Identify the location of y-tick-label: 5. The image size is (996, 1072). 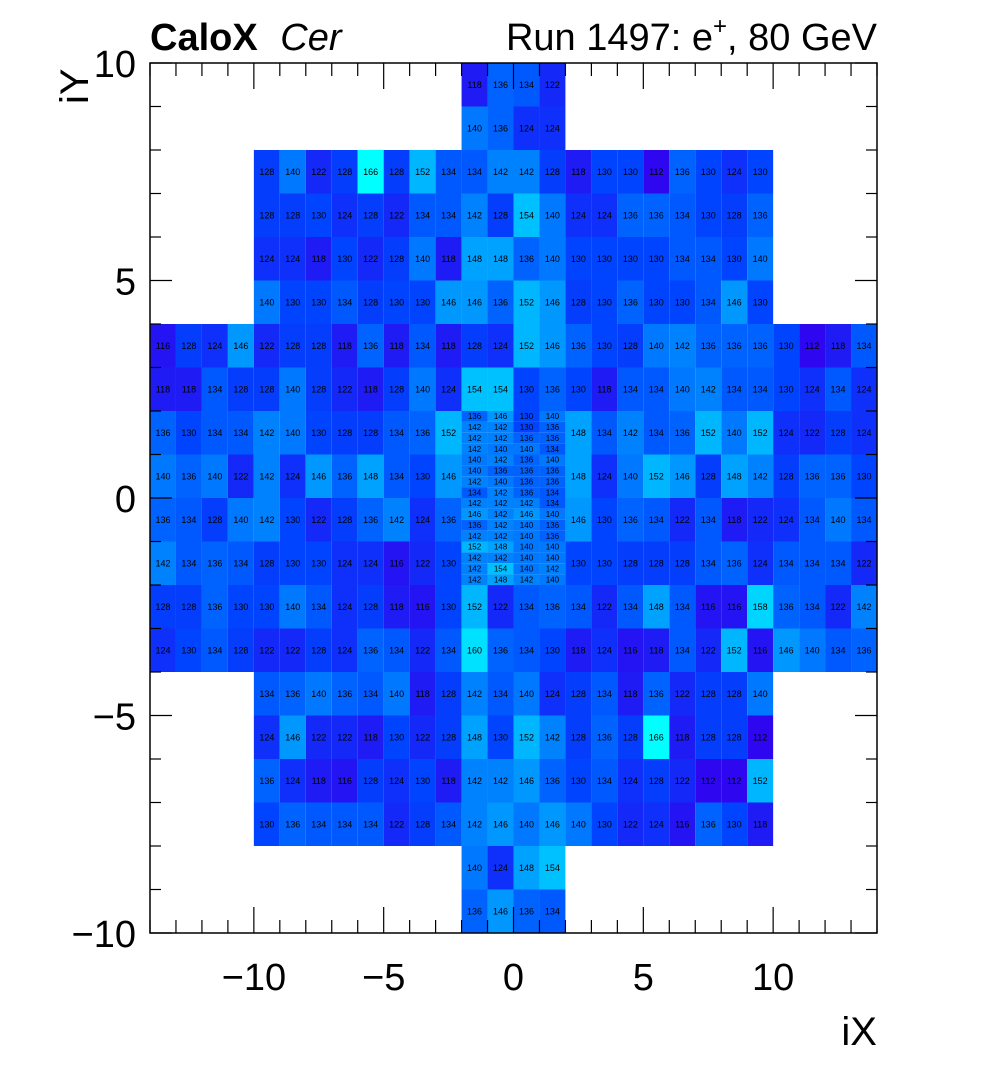
(125, 283).